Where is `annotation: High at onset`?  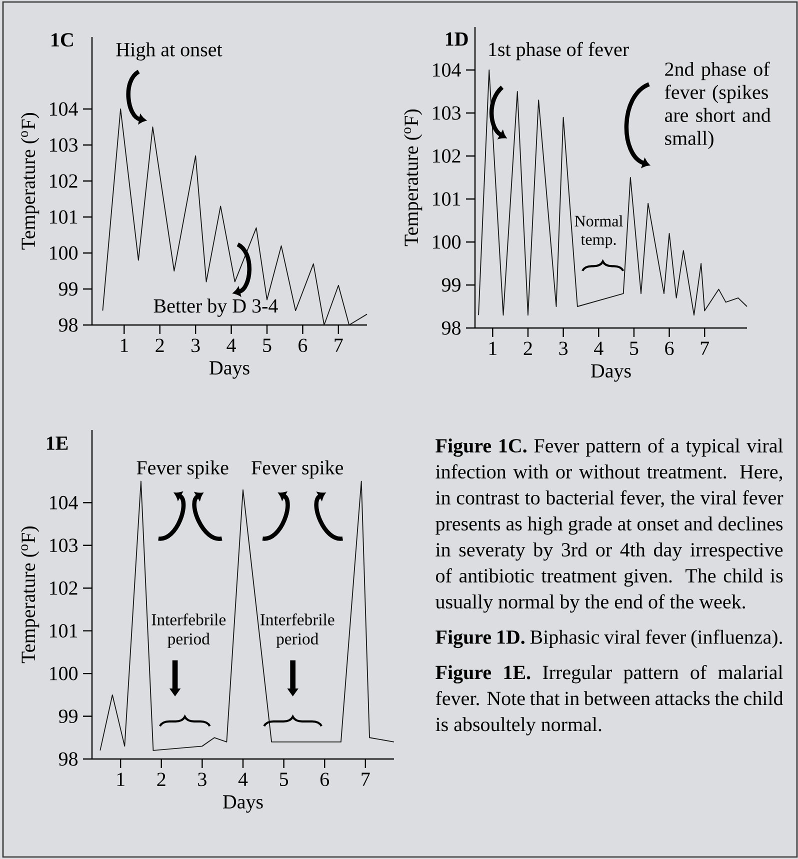 annotation: High at onset is located at coordinates (169, 51).